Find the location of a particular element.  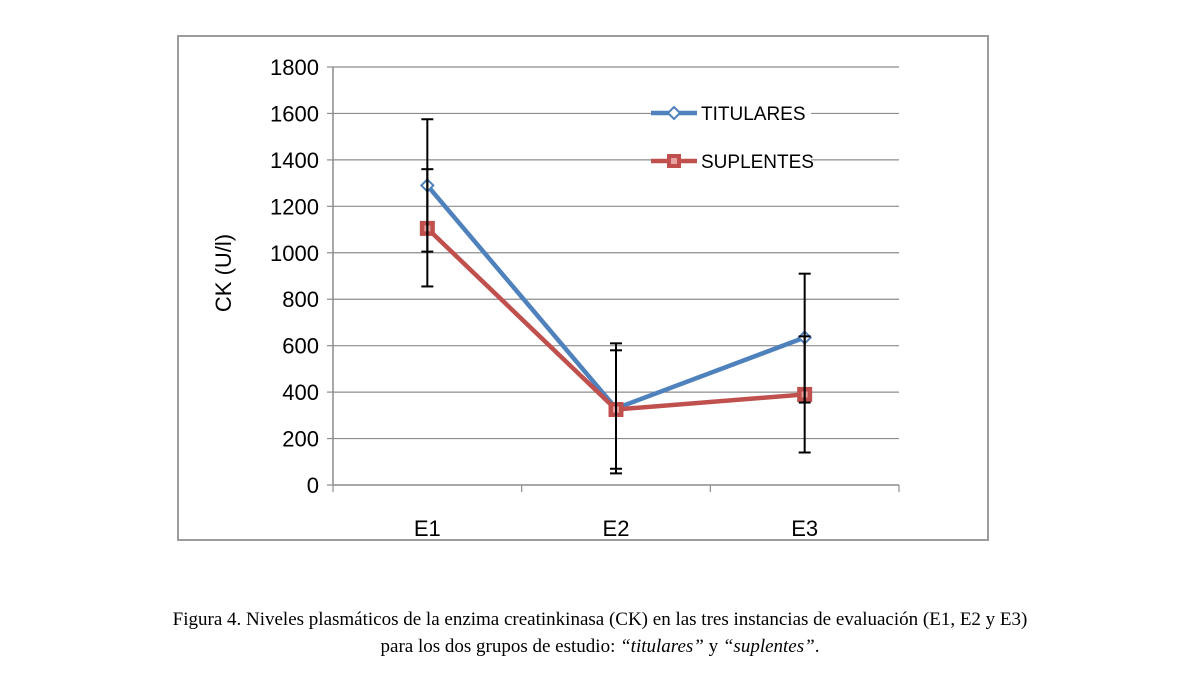

caption-connector: y is located at coordinates (713, 646).